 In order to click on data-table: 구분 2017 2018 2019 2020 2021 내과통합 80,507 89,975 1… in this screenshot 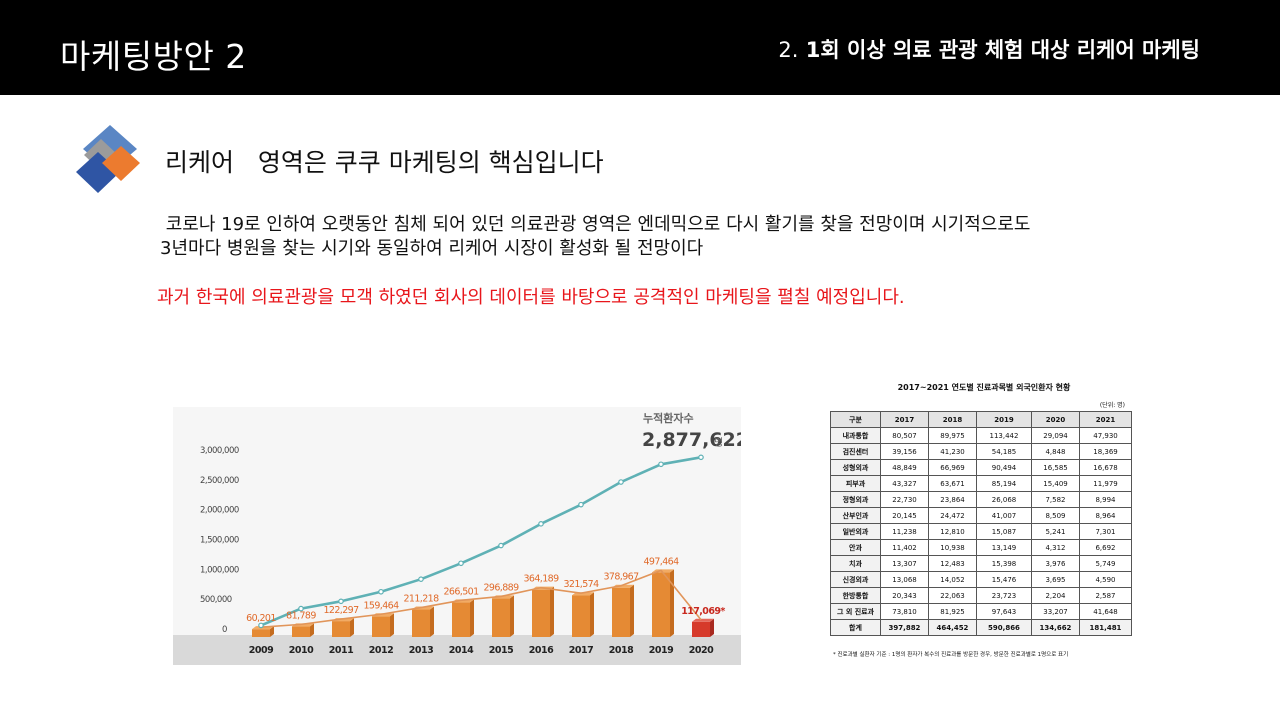, I will do `click(981, 523)`.